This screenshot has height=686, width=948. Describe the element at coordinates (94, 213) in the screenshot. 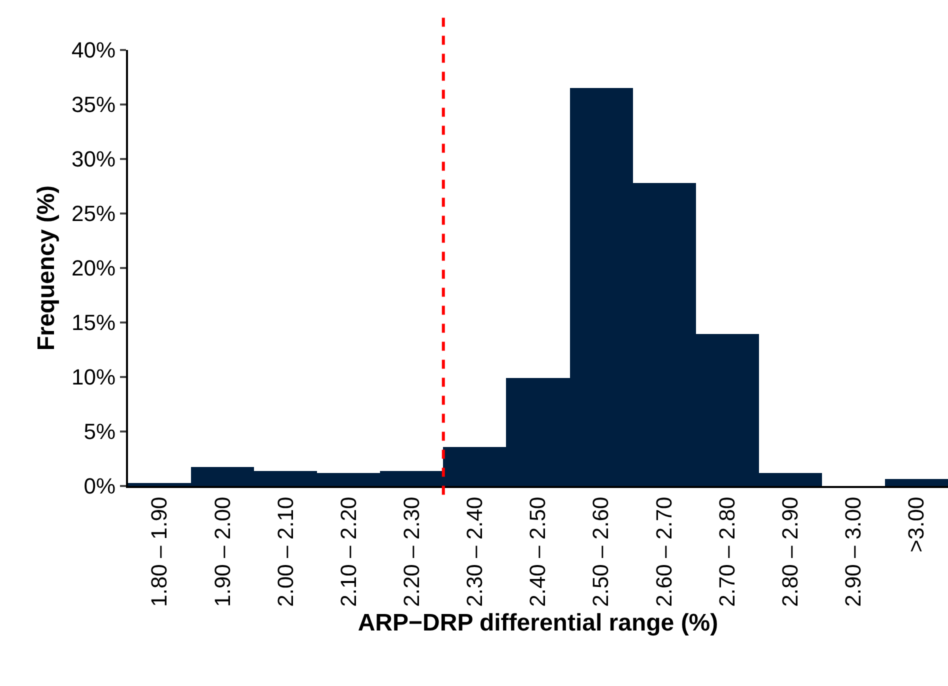

I see `y-tick-label: 25%` at that location.